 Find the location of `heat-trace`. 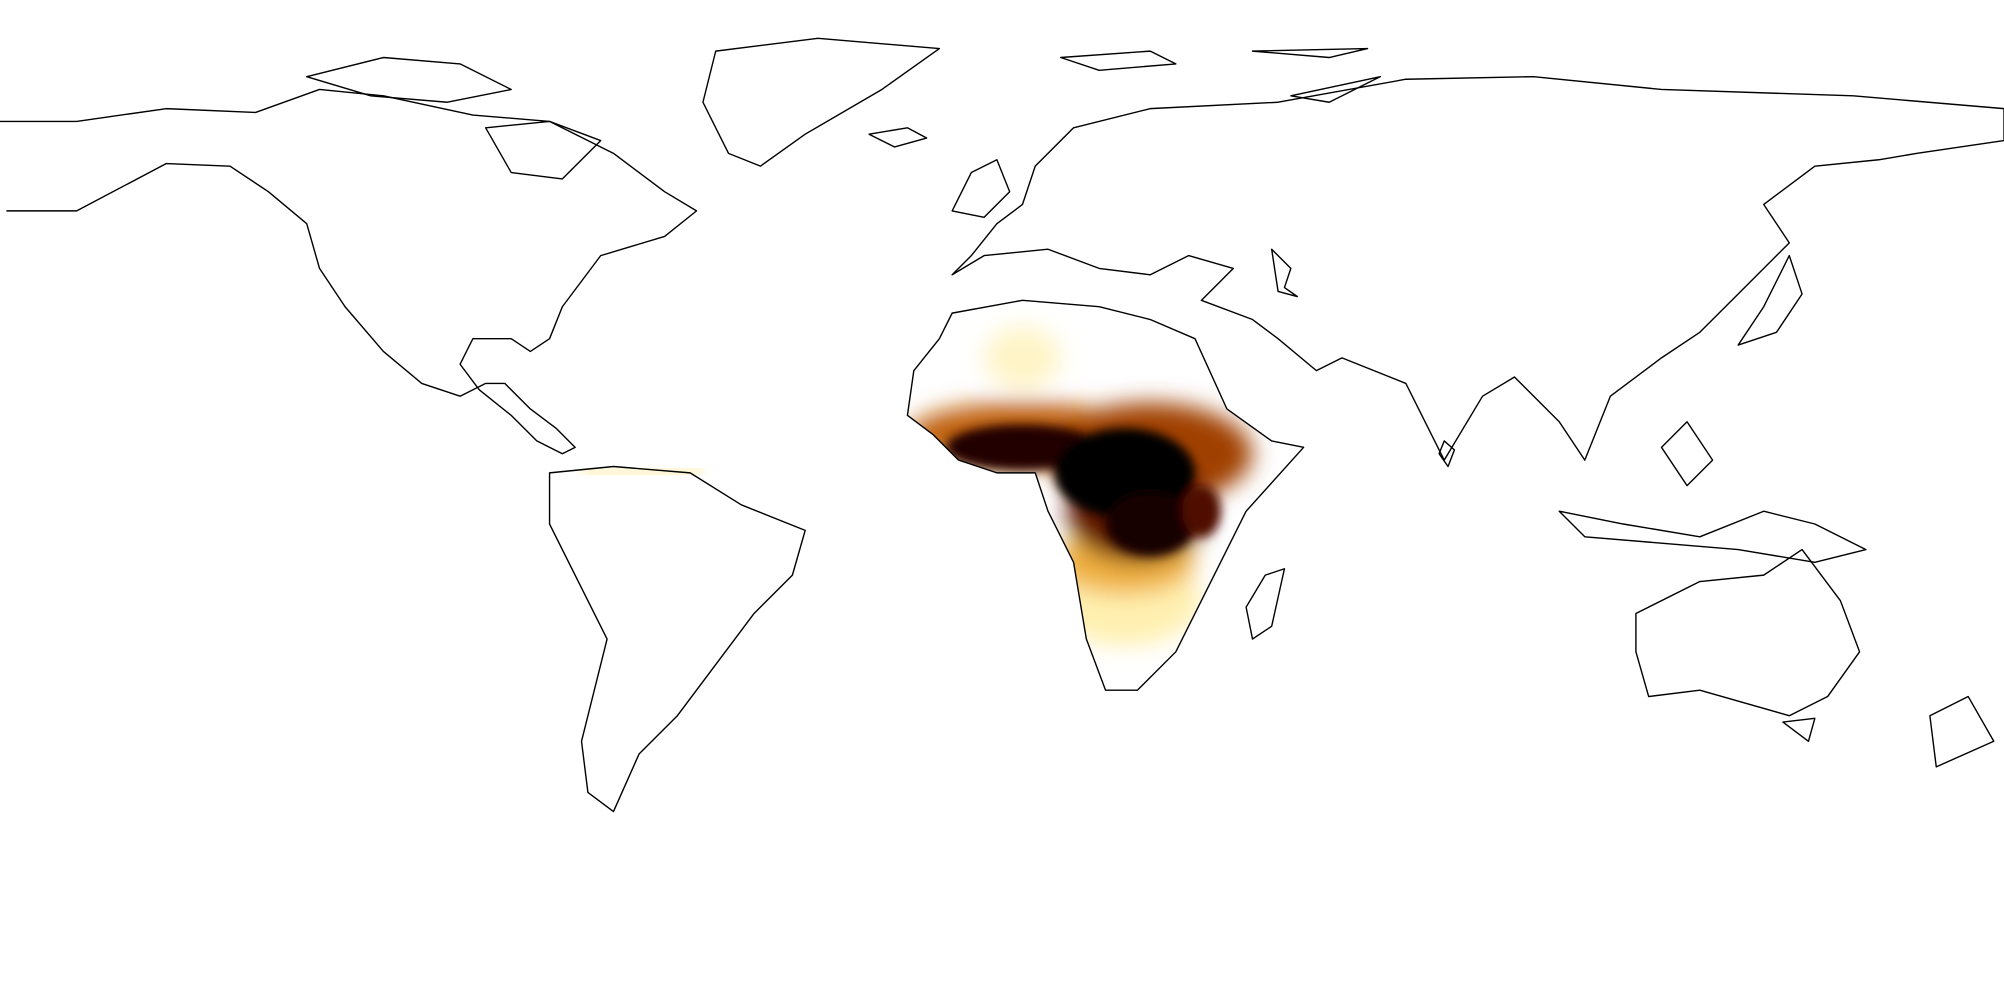

heat-trace is located at coordinates (642, 472).